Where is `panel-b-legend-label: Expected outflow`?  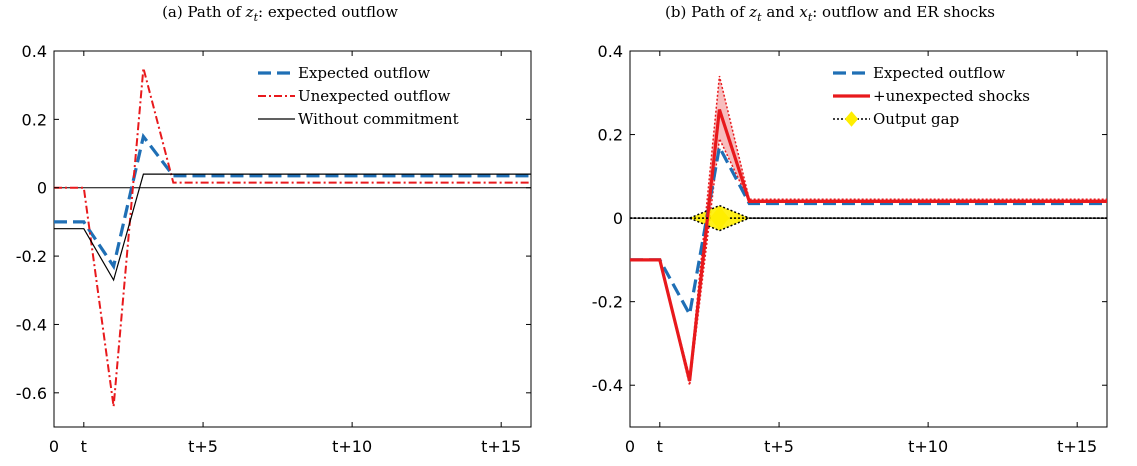 panel-b-legend-label: Expected outflow is located at coordinates (939, 73).